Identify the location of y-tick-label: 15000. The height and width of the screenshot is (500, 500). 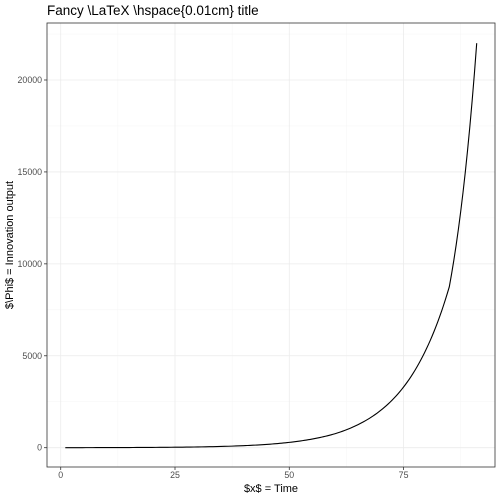
(30, 172).